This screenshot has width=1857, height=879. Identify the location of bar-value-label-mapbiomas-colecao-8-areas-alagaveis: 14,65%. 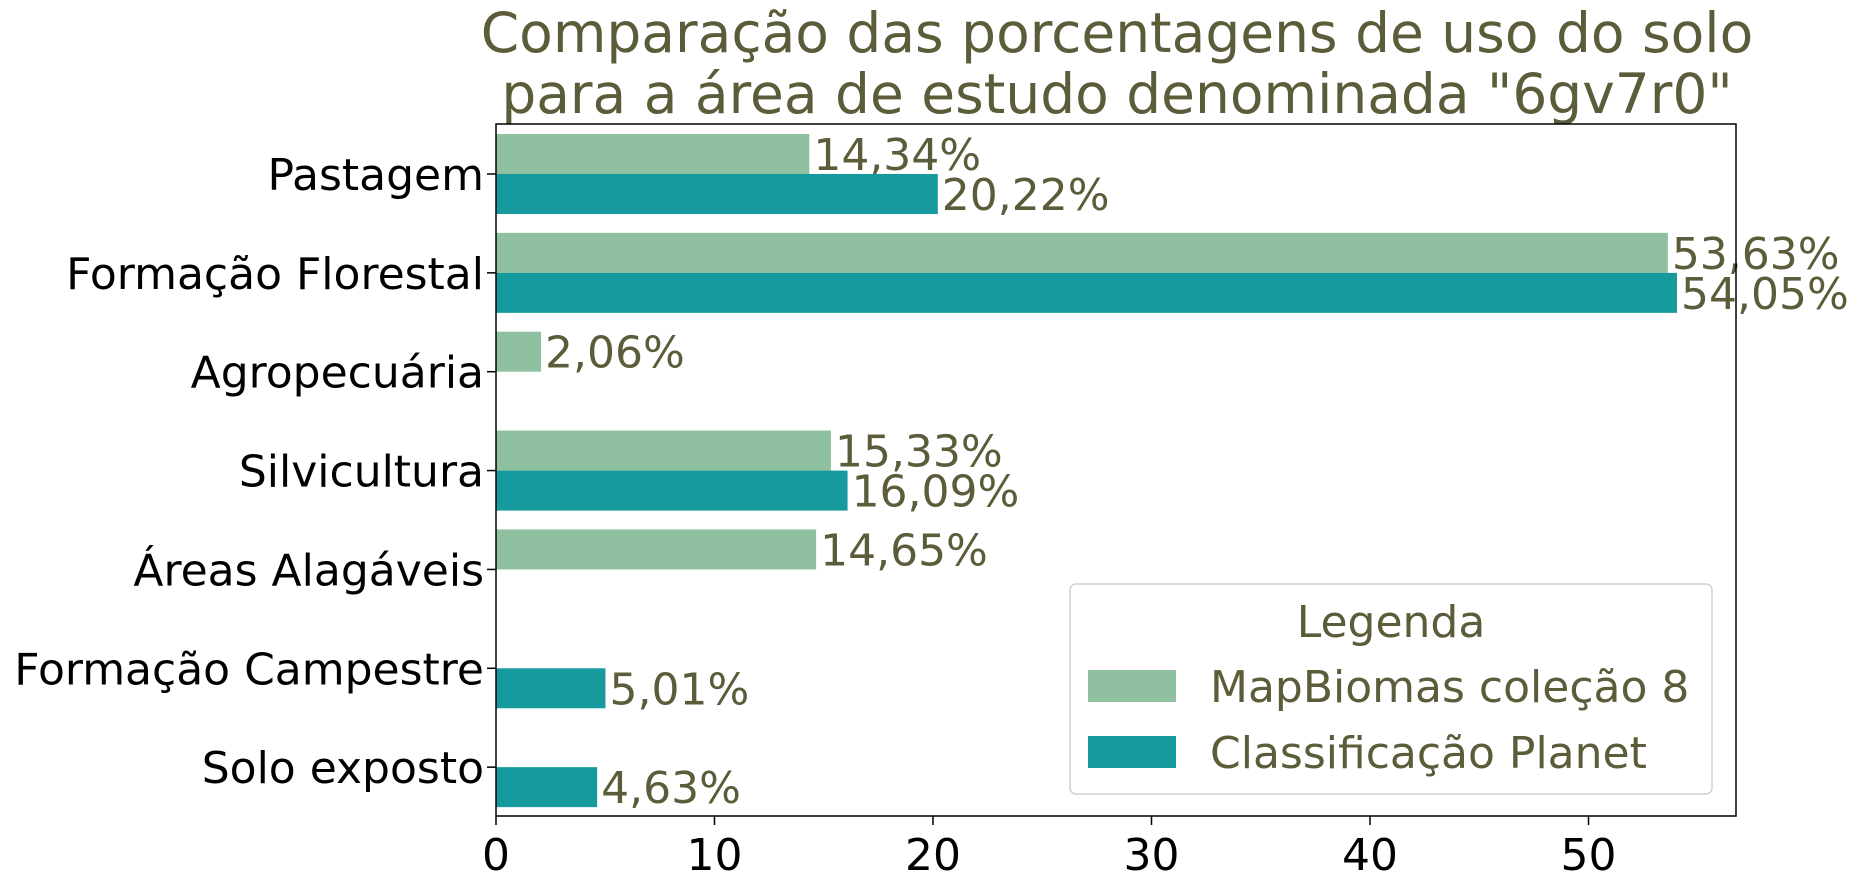
(904, 550).